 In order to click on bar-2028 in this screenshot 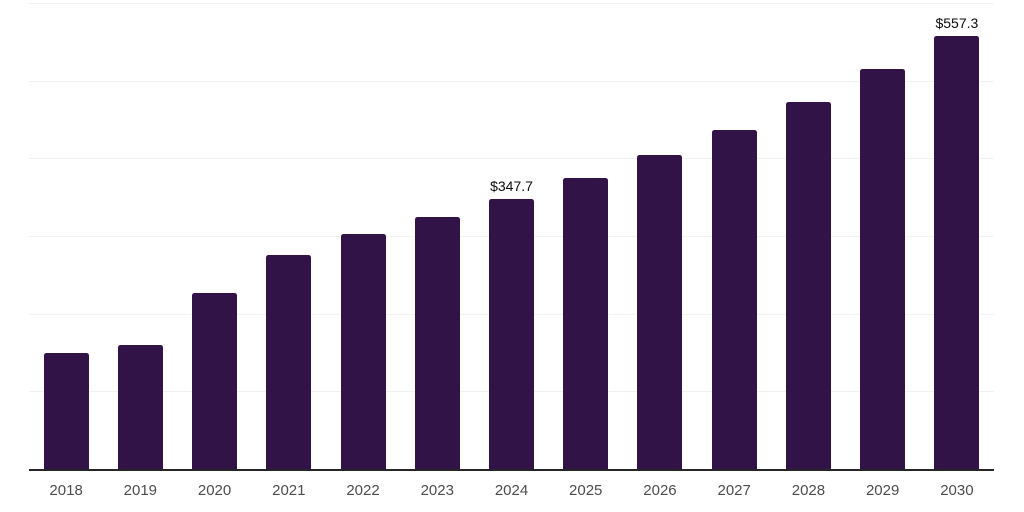, I will do `click(808, 285)`.